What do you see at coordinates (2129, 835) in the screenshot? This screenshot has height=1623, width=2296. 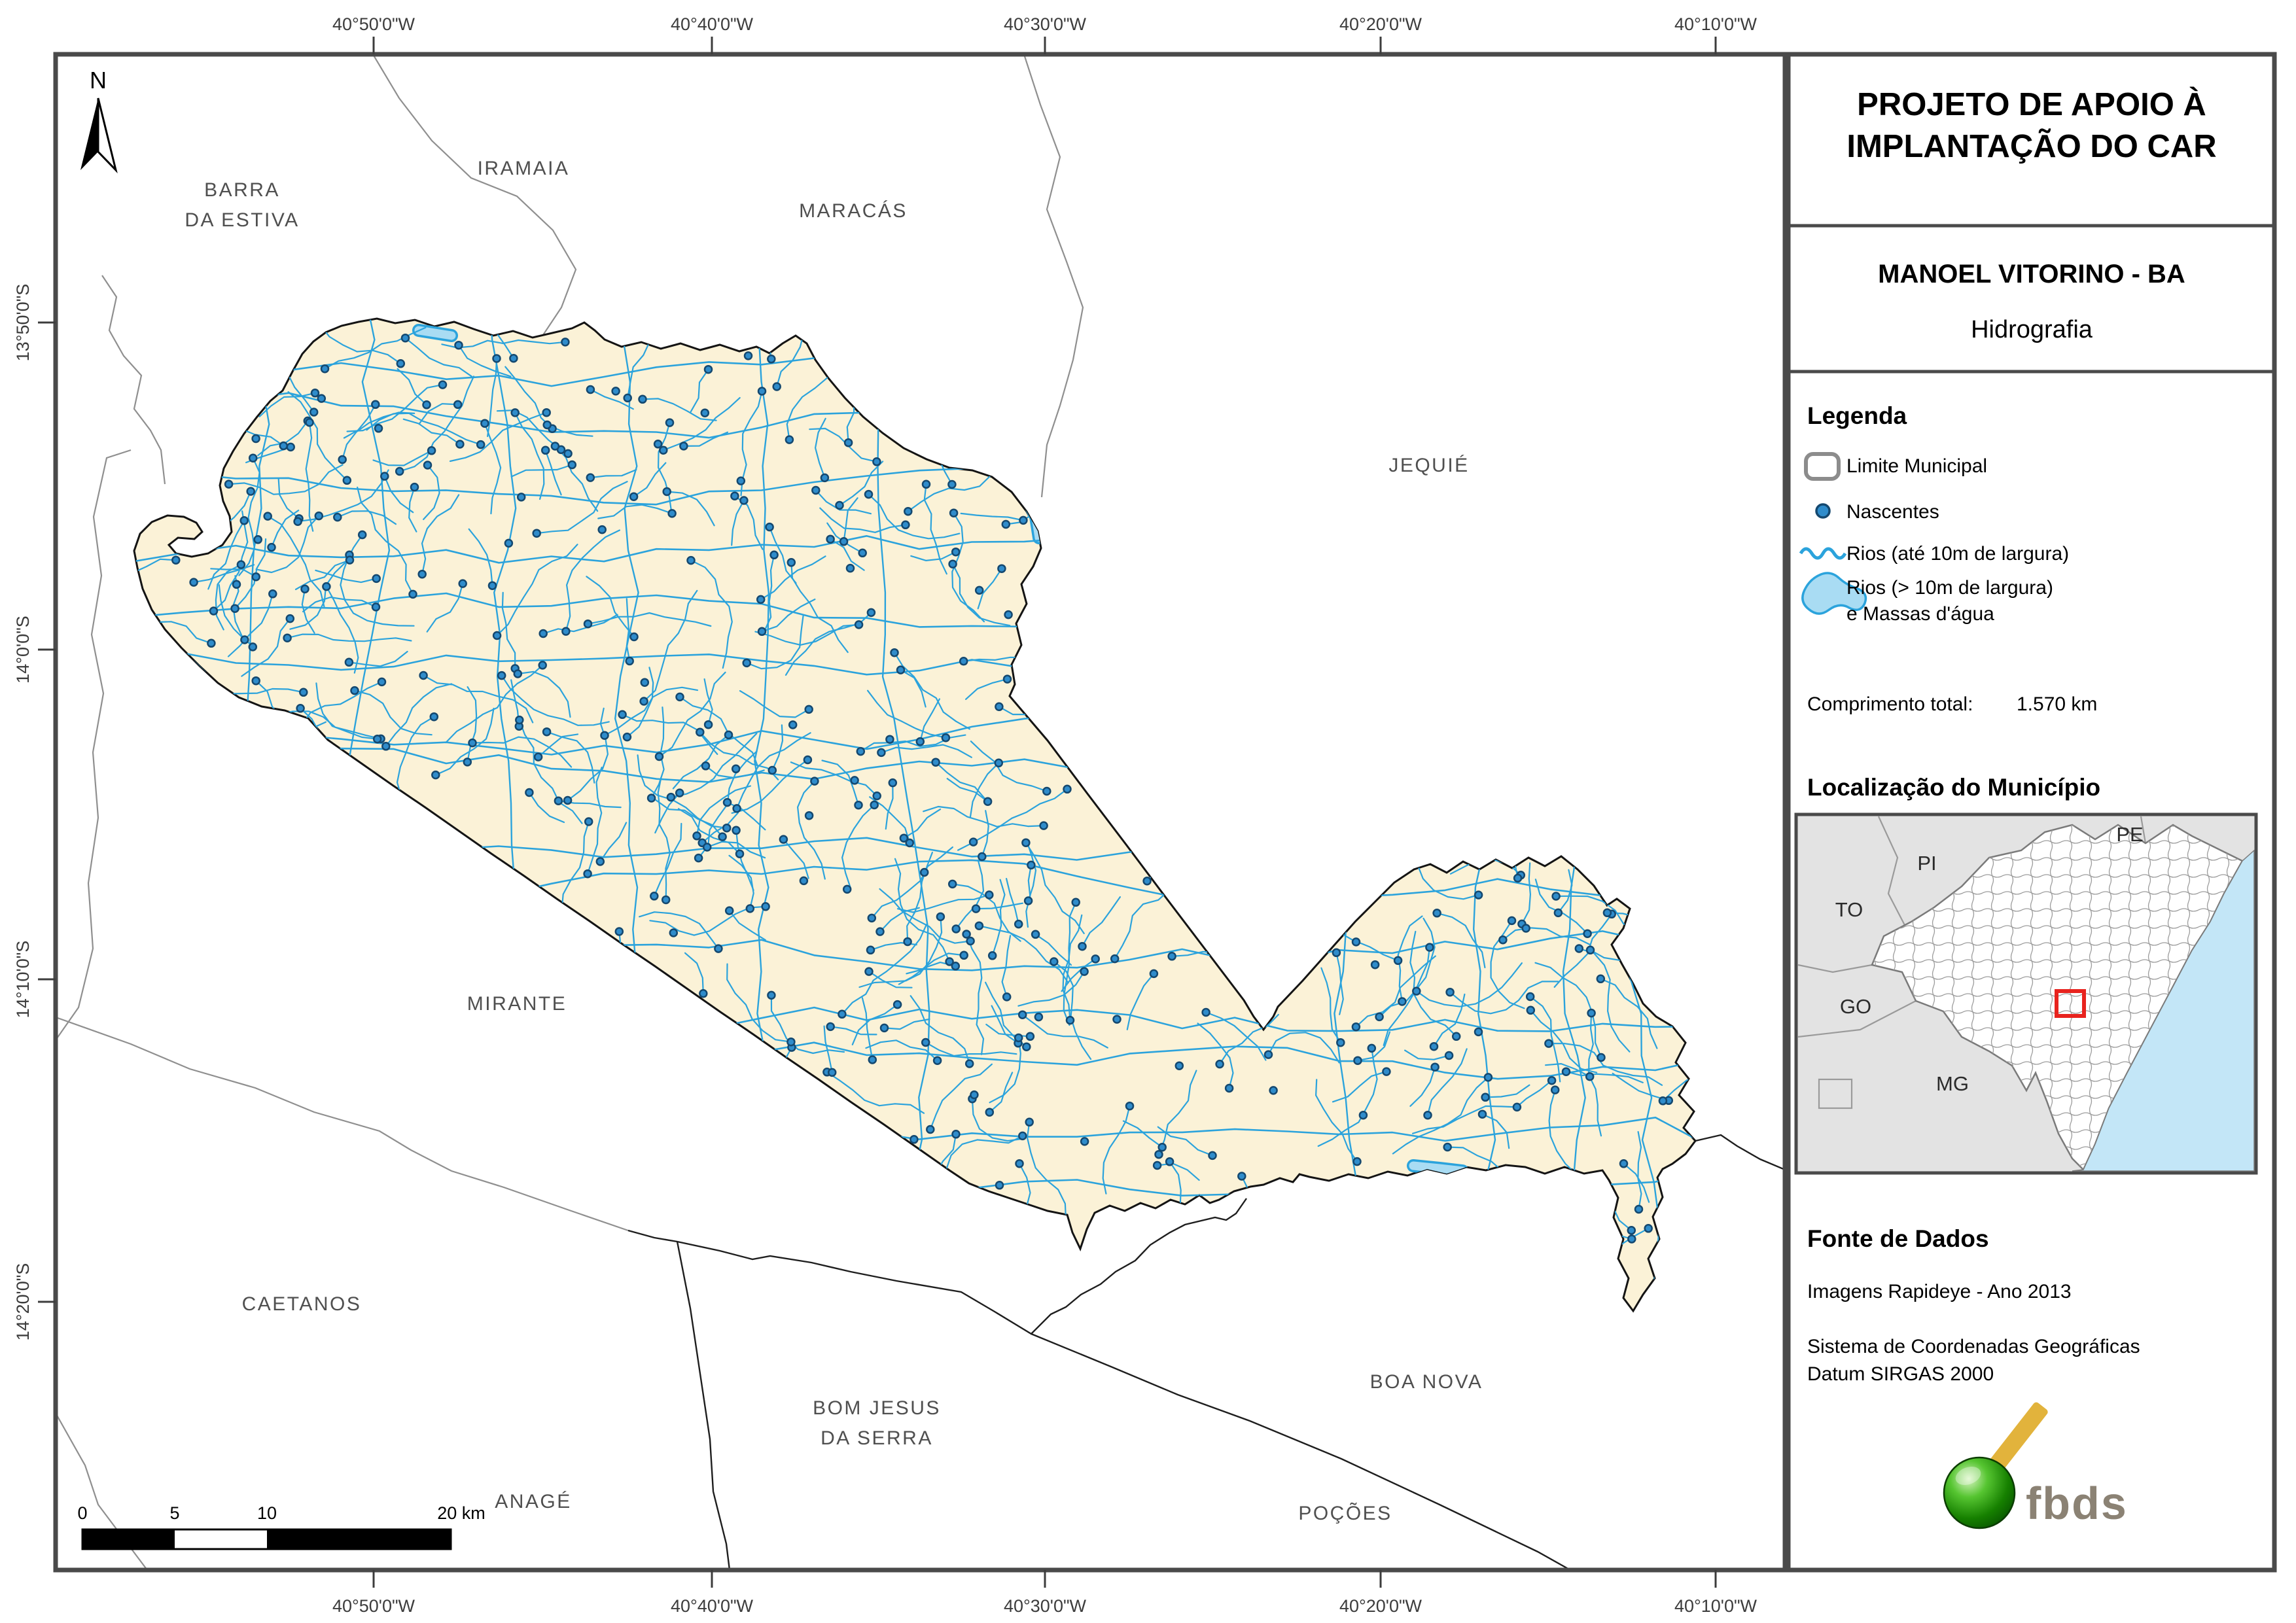 I see `svg-text: PE` at bounding box center [2129, 835].